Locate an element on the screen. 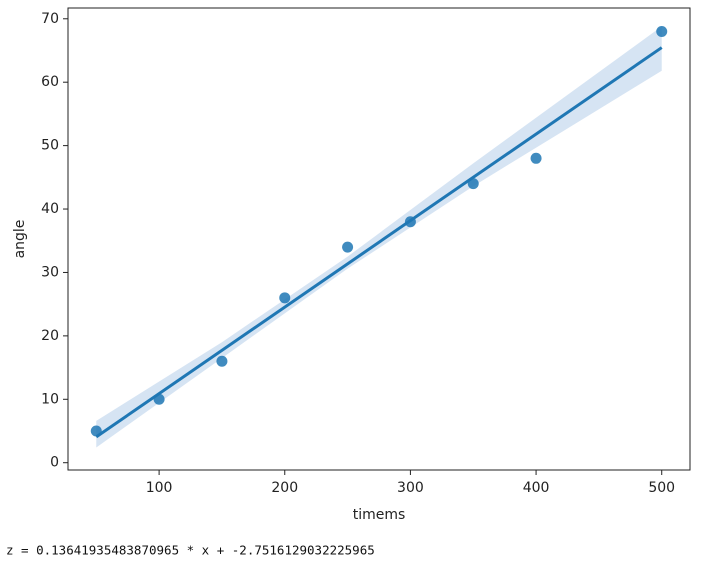 Image resolution: width=726 pixels, height=566 pixels. x-tick-label: 400 is located at coordinates (536, 488).